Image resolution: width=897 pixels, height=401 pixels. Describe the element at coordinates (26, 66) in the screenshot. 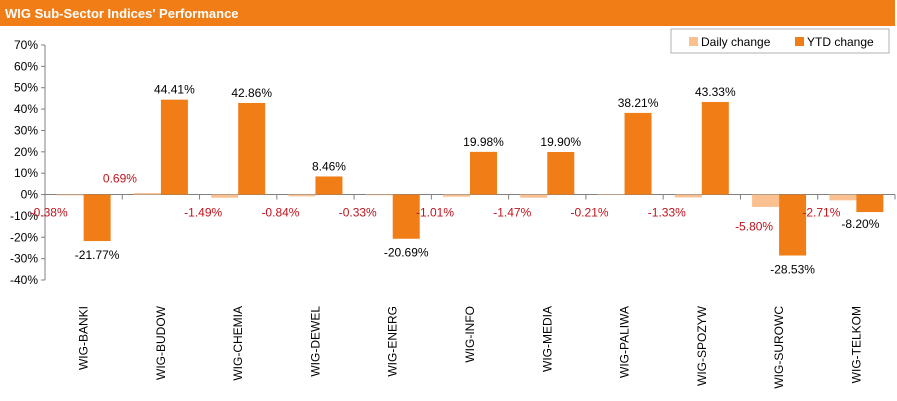

I see `y-tick-label: 60%` at that location.